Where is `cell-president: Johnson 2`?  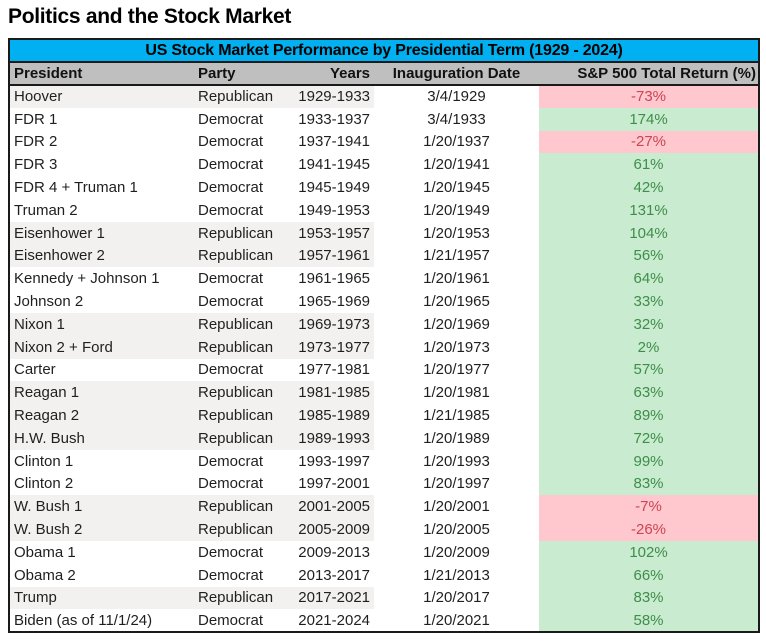 cell-president: Johnson 2 is located at coordinates (101, 301).